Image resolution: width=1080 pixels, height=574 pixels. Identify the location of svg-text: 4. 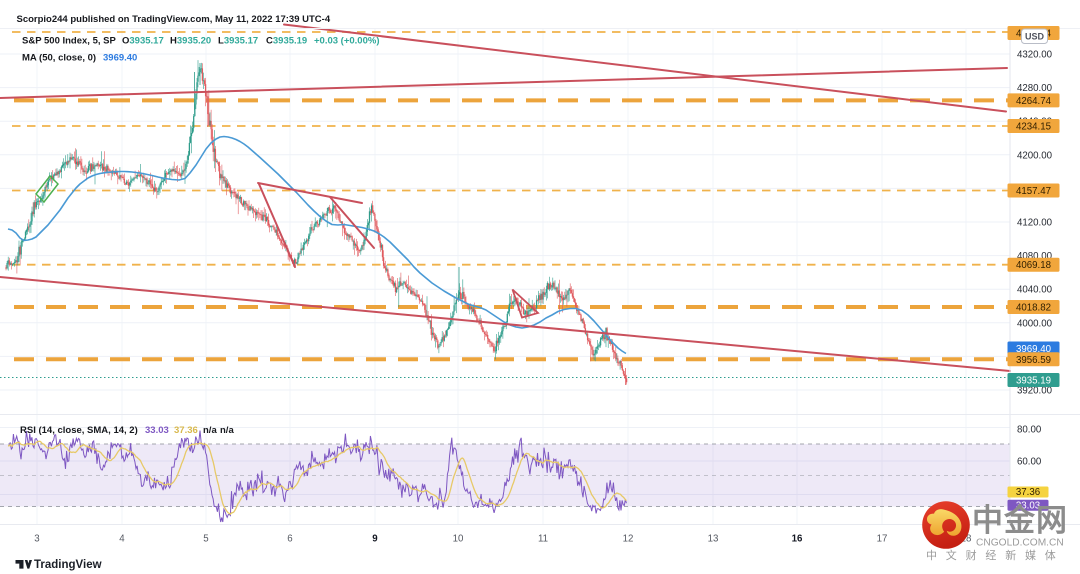
(122, 539).